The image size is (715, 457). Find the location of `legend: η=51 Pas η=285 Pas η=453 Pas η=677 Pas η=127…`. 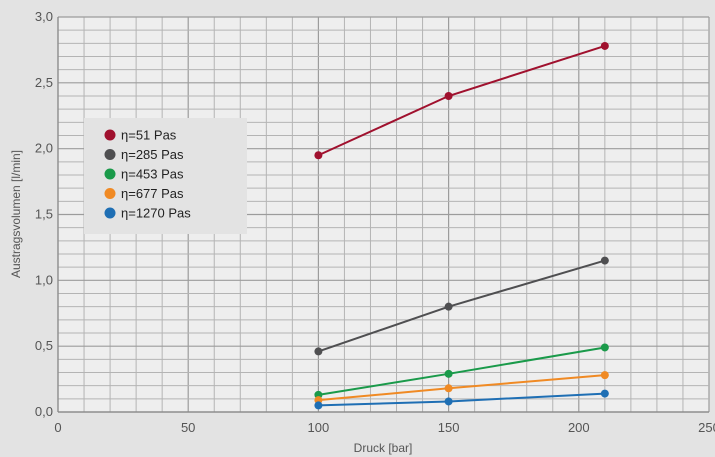

legend: η=51 Pas η=285 Pas η=453 Pas η=677 Pas η=127… is located at coordinates (165, 176).